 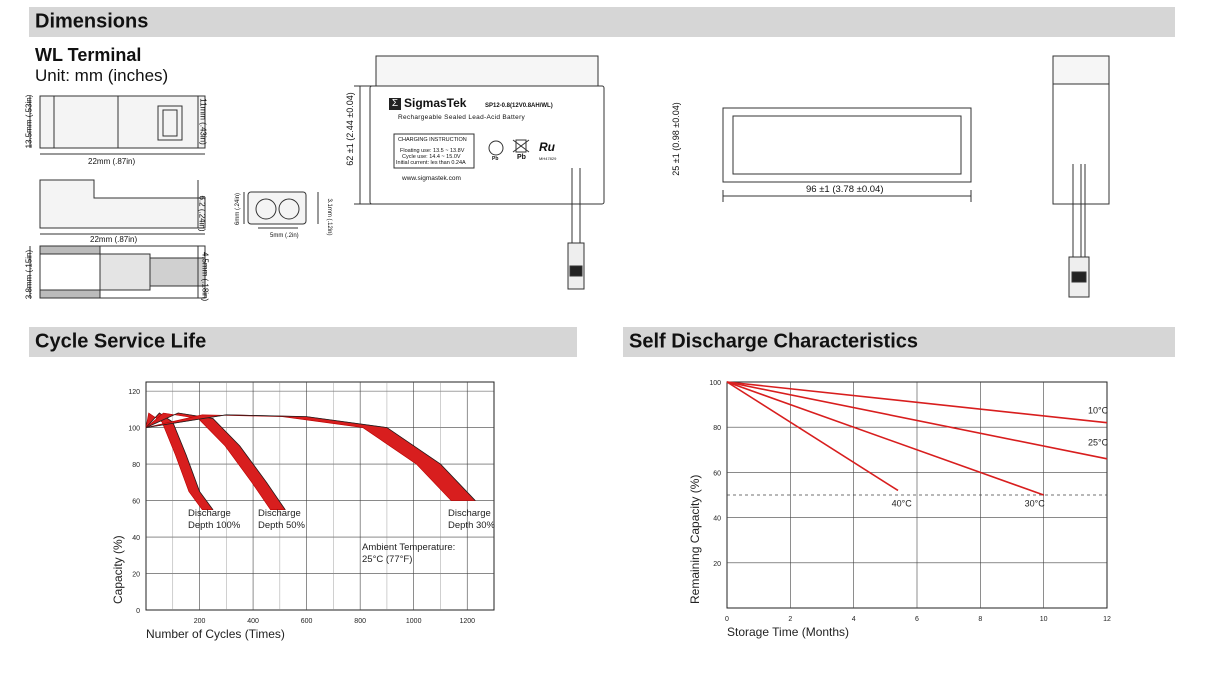 What do you see at coordinates (200, 621) in the screenshot?
I see `x-tick-label: 200` at bounding box center [200, 621].